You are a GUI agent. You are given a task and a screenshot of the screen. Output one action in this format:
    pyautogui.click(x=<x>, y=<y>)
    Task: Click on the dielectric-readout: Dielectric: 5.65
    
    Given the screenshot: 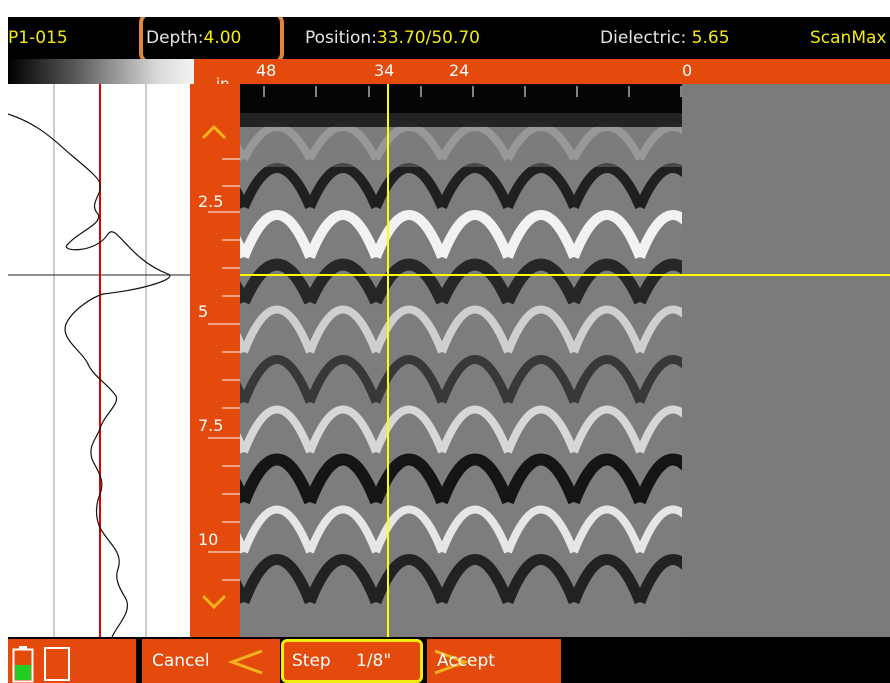 What is the action you would take?
    pyautogui.click(x=665, y=38)
    